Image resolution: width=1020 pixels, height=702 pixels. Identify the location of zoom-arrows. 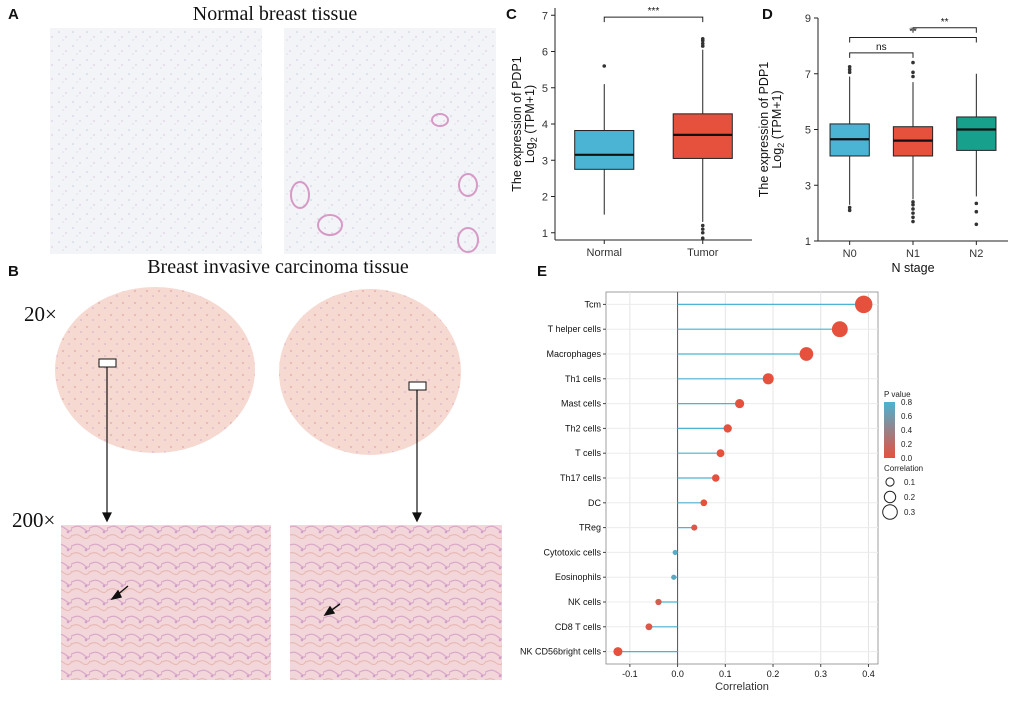
(262, 445).